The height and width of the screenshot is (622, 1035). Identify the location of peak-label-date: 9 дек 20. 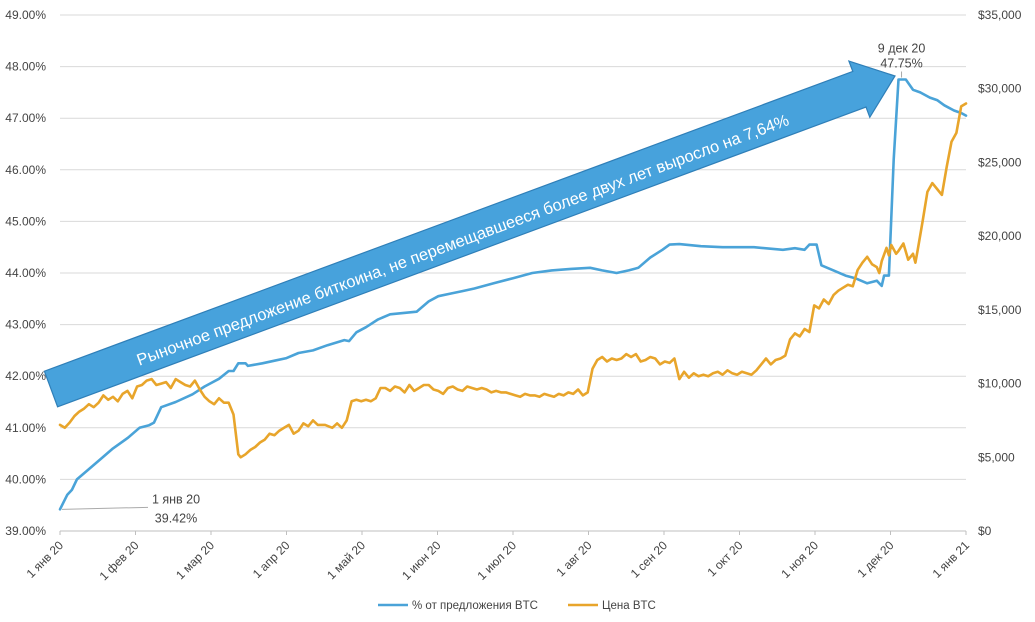
(902, 49).